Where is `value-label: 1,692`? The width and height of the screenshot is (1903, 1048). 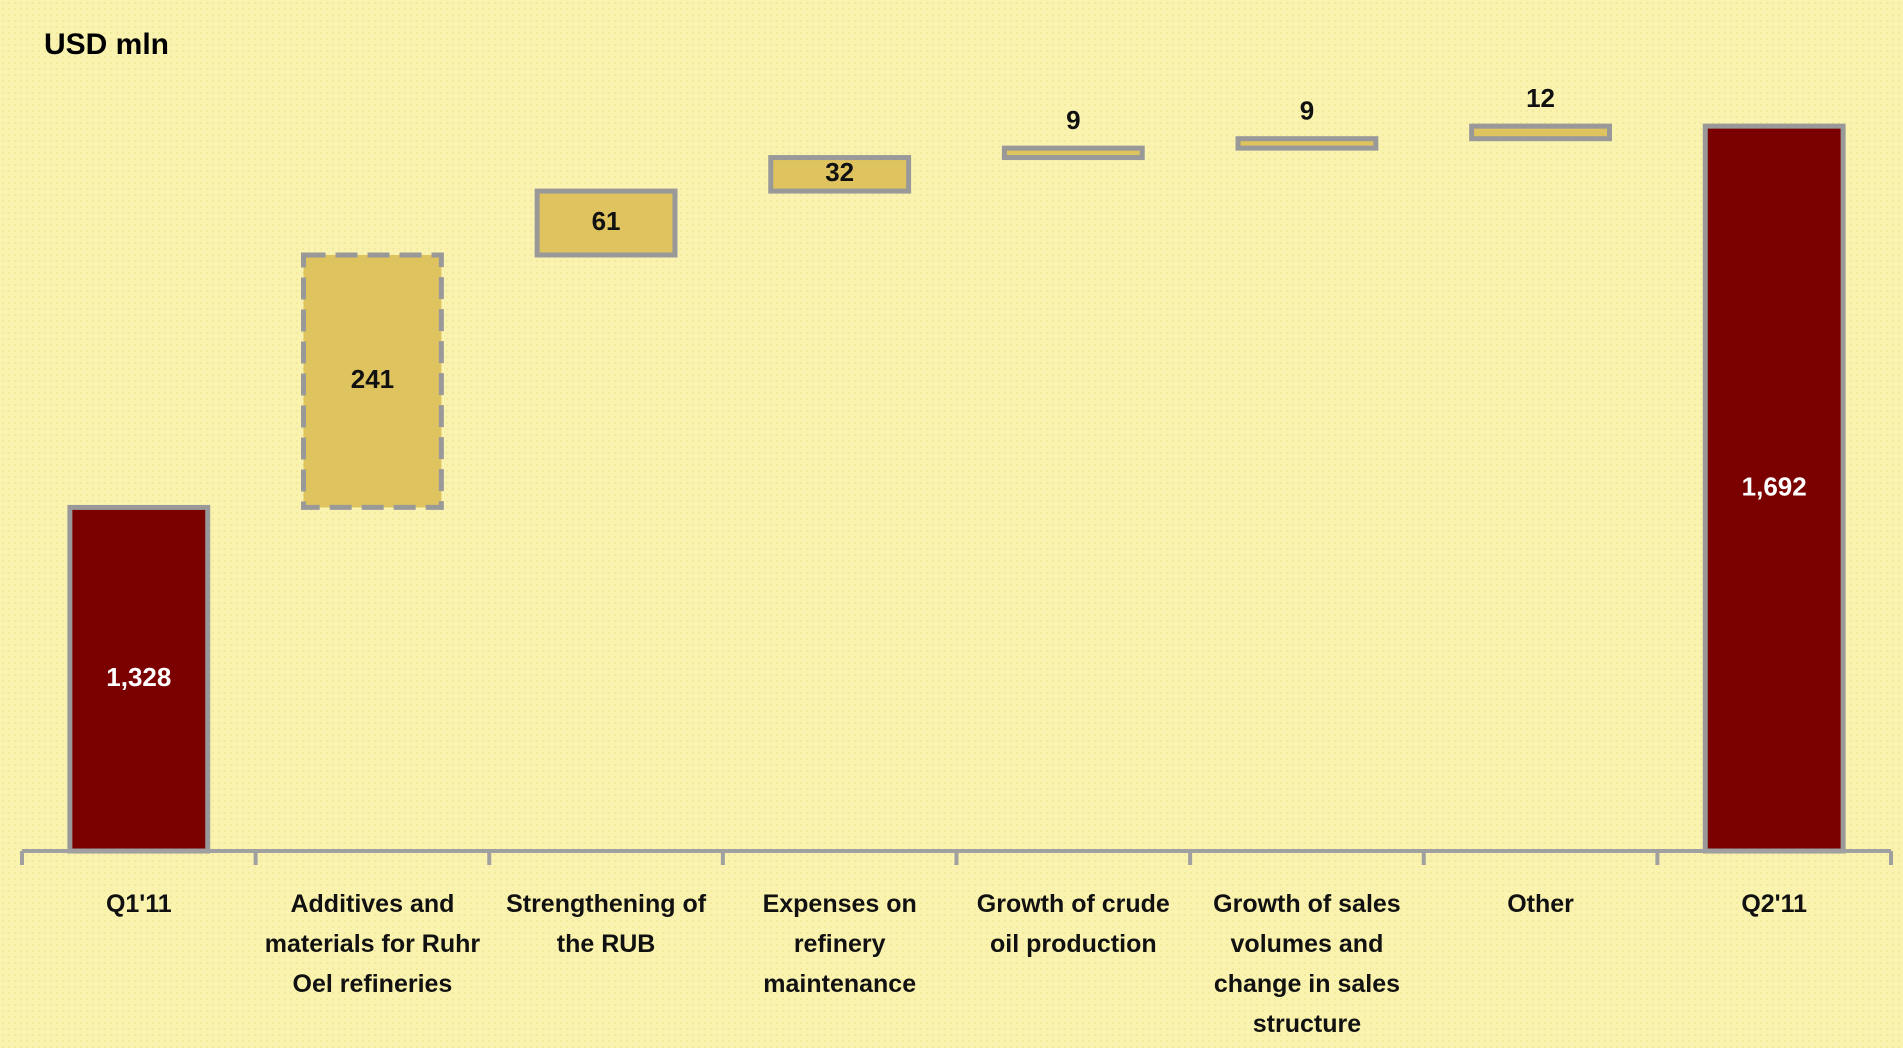 value-label: 1,692 is located at coordinates (1774, 486).